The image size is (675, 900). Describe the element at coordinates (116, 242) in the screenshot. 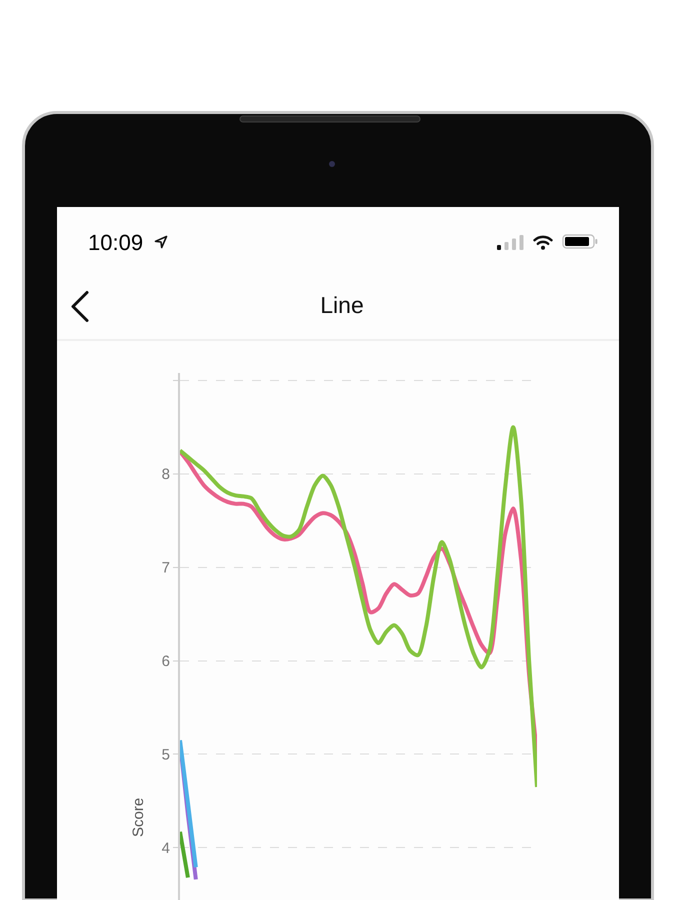

I see `text: 10:09` at that location.